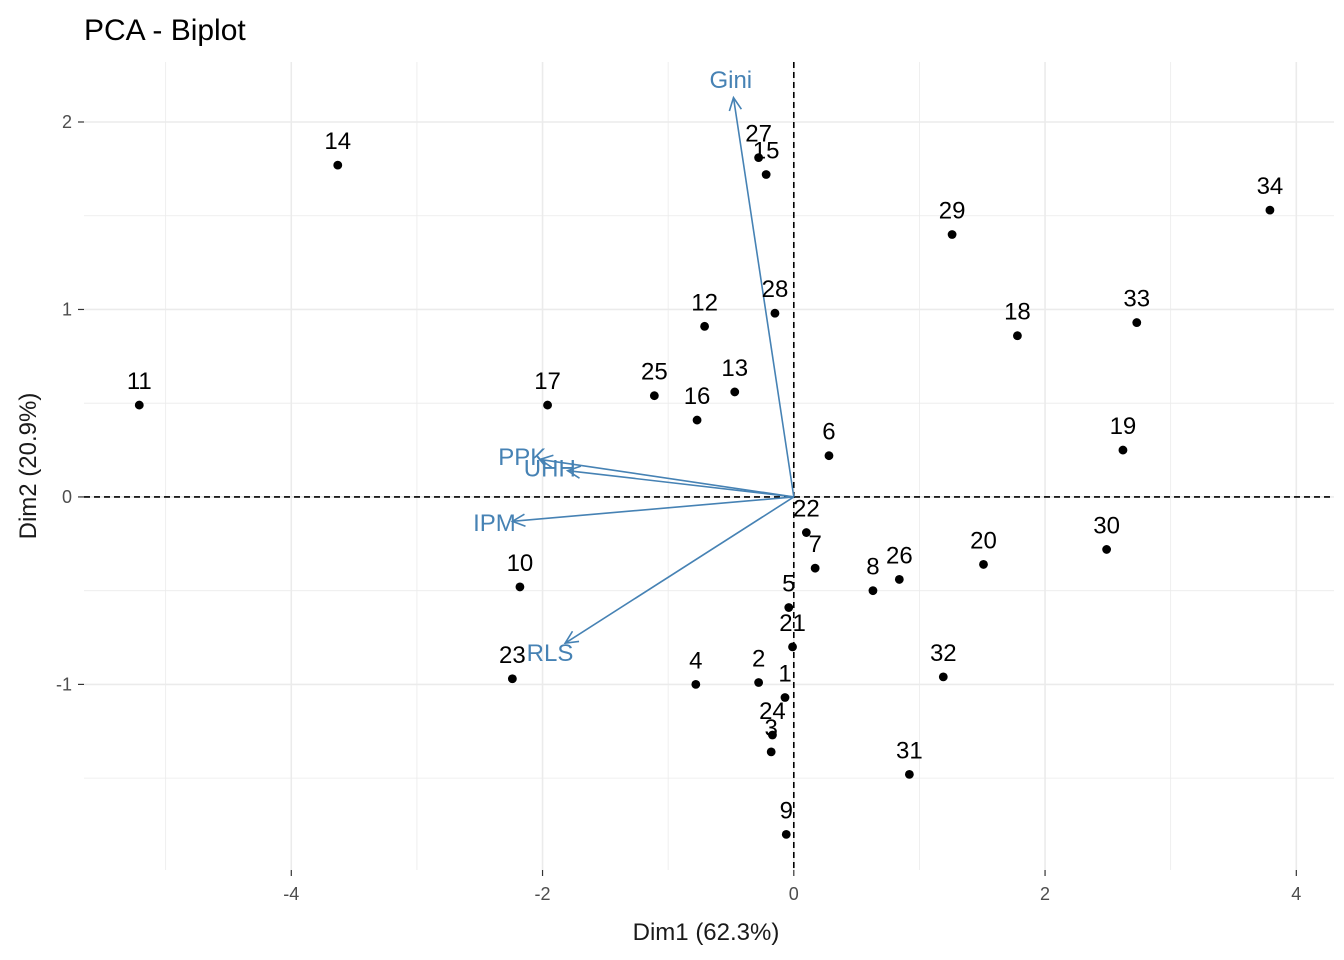  I want to click on variable-arrow-uhh: UHH, so click(659, 477).